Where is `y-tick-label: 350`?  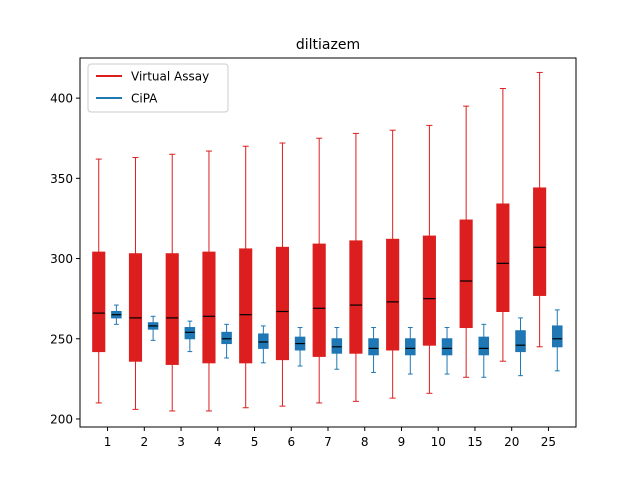 y-tick-label: 350 is located at coordinates (61, 179).